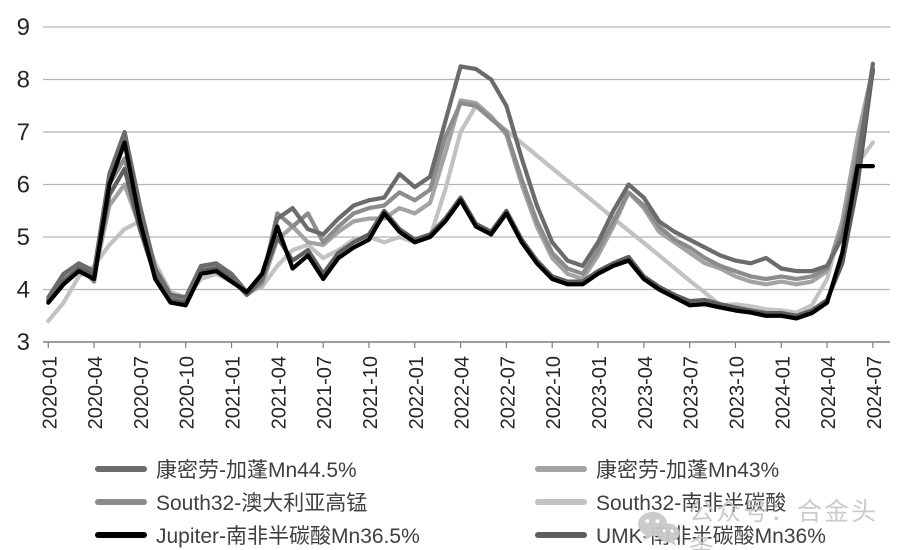  Describe the element at coordinates (371, 392) in the screenshot. I see `svg-text: 2021-10` at that location.